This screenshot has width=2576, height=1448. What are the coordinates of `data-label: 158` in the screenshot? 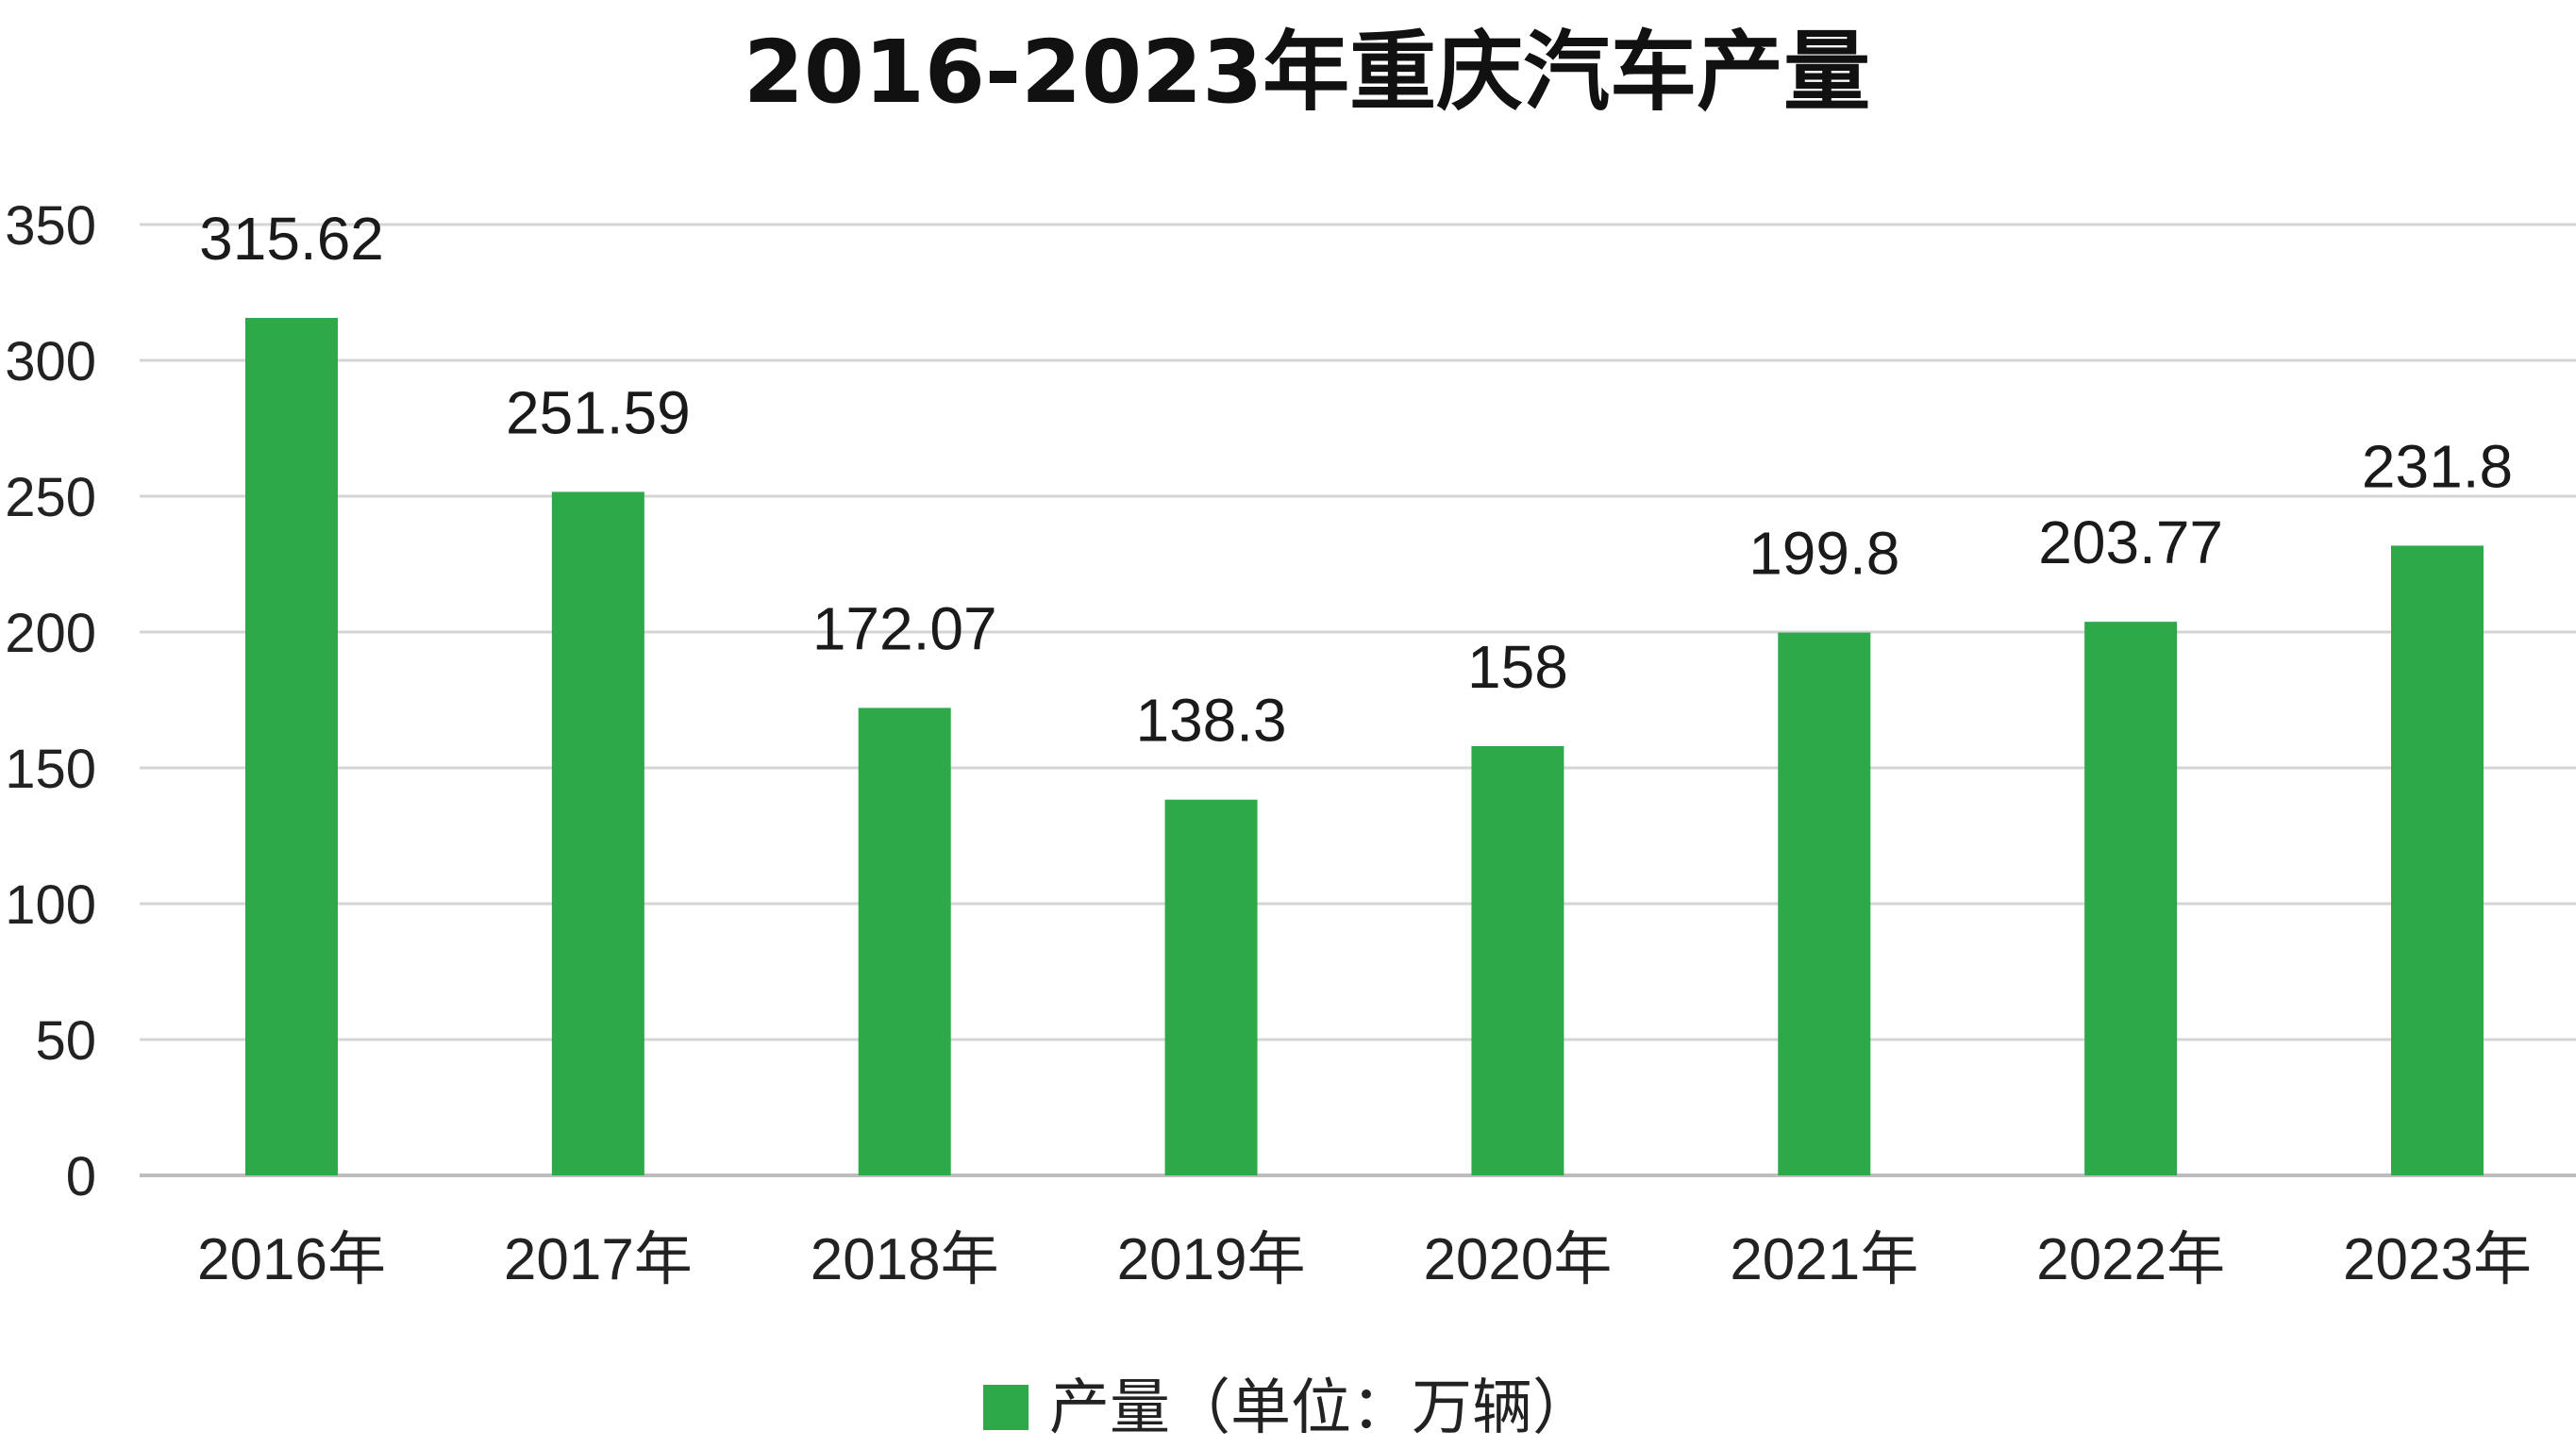 It's located at (1517, 667).